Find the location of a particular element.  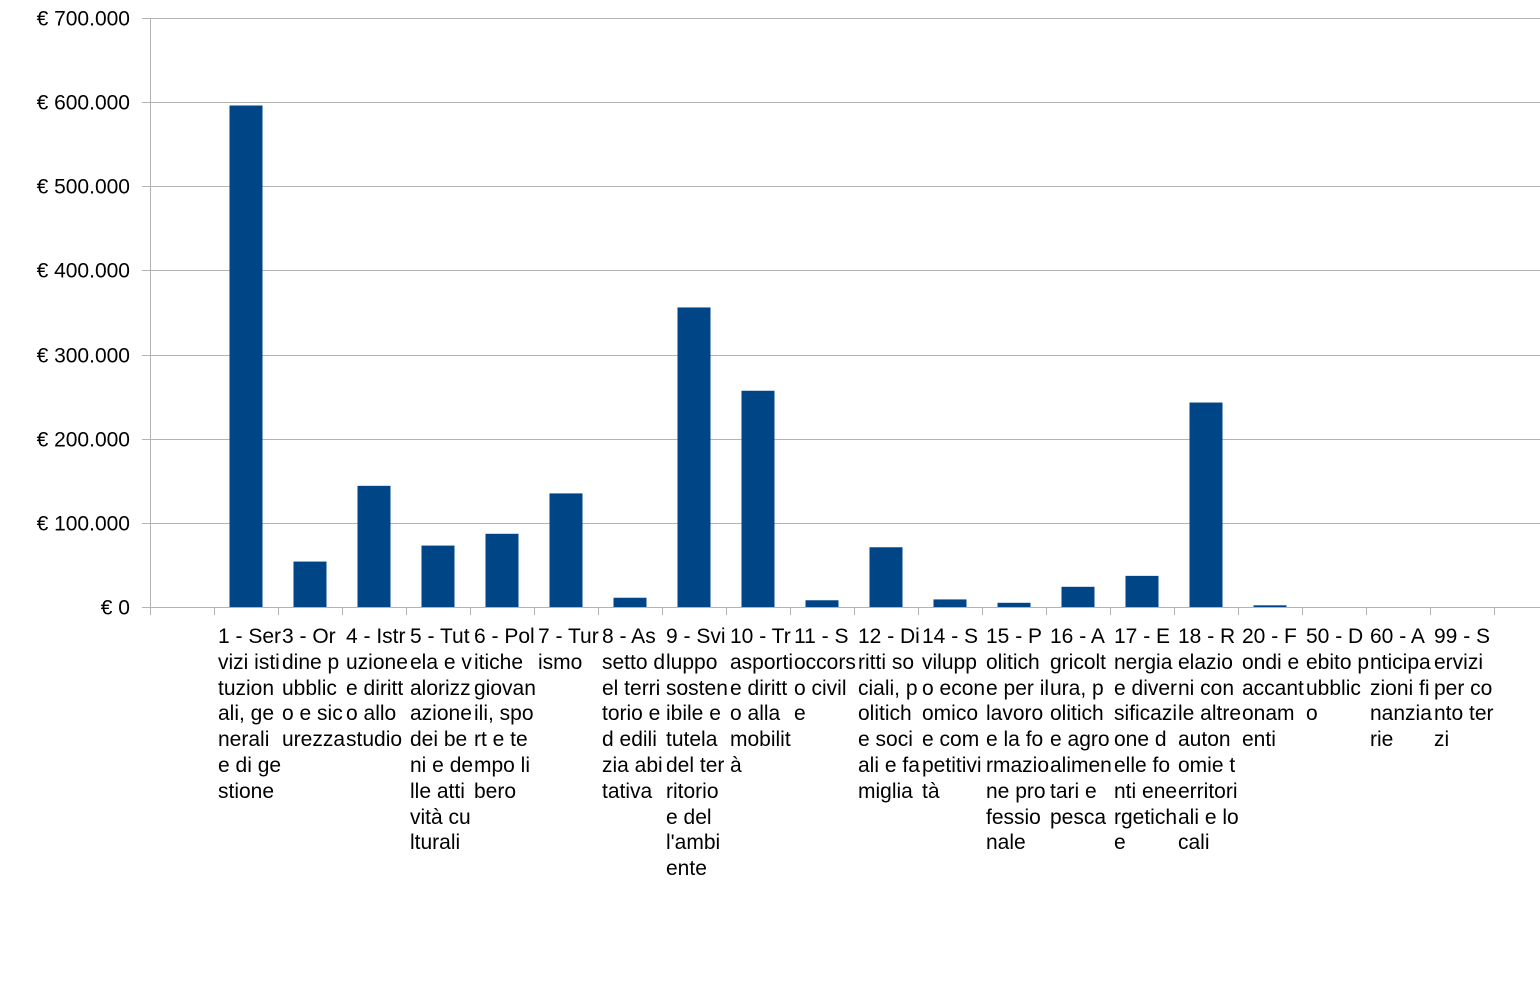

y-tick-label: € 300.000 is located at coordinates (83, 356).